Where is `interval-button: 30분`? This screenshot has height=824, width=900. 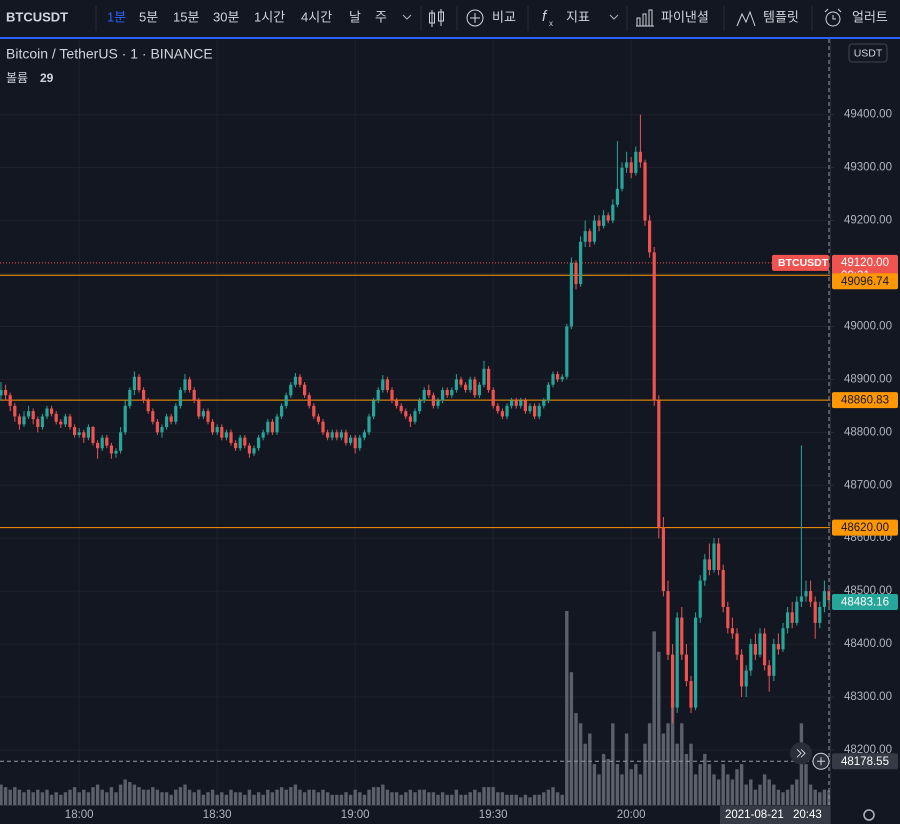 interval-button: 30분 is located at coordinates (226, 16).